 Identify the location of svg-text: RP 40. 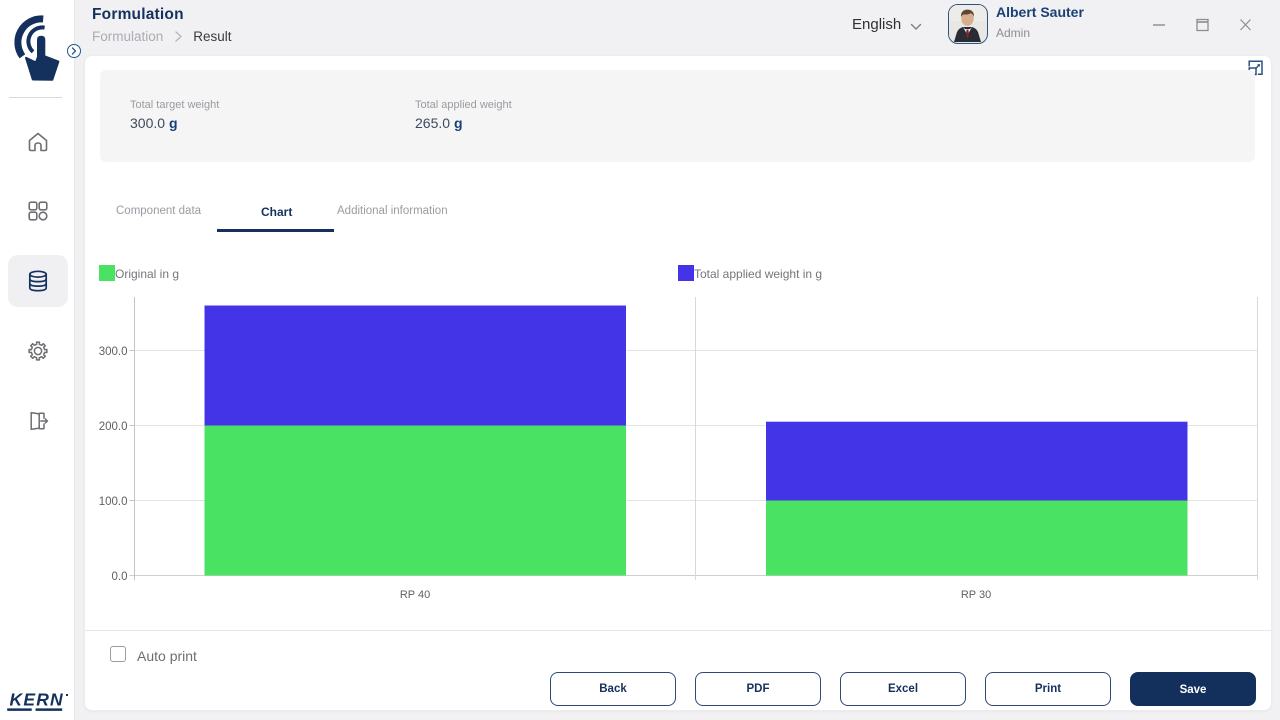
(415, 595).